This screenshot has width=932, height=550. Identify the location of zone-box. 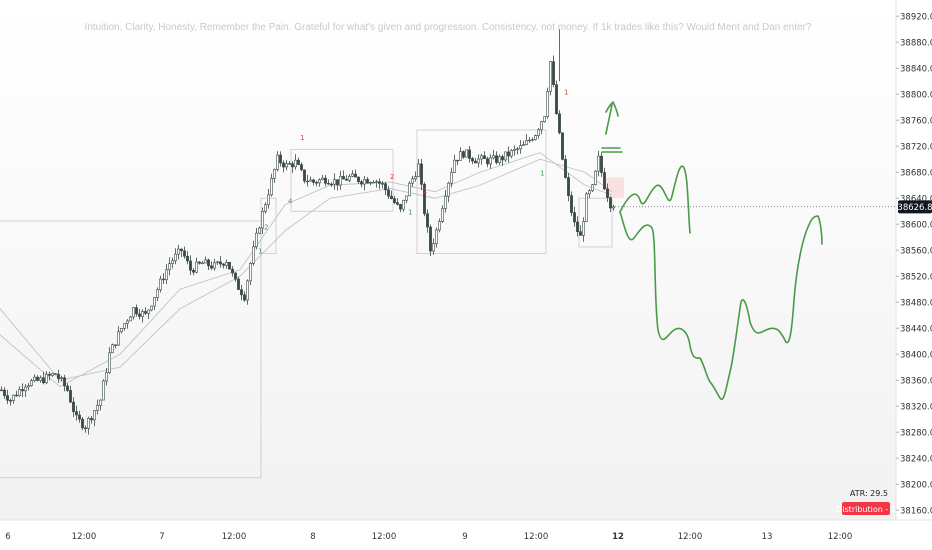
(595, 222).